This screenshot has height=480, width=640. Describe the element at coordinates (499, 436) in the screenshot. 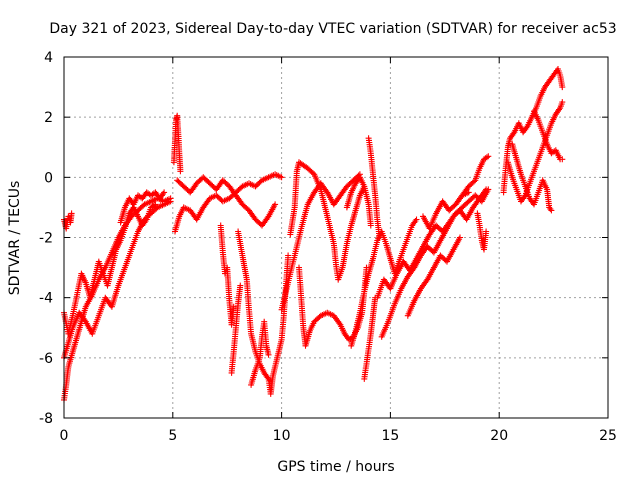

I see `x-tick-label: 20` at that location.